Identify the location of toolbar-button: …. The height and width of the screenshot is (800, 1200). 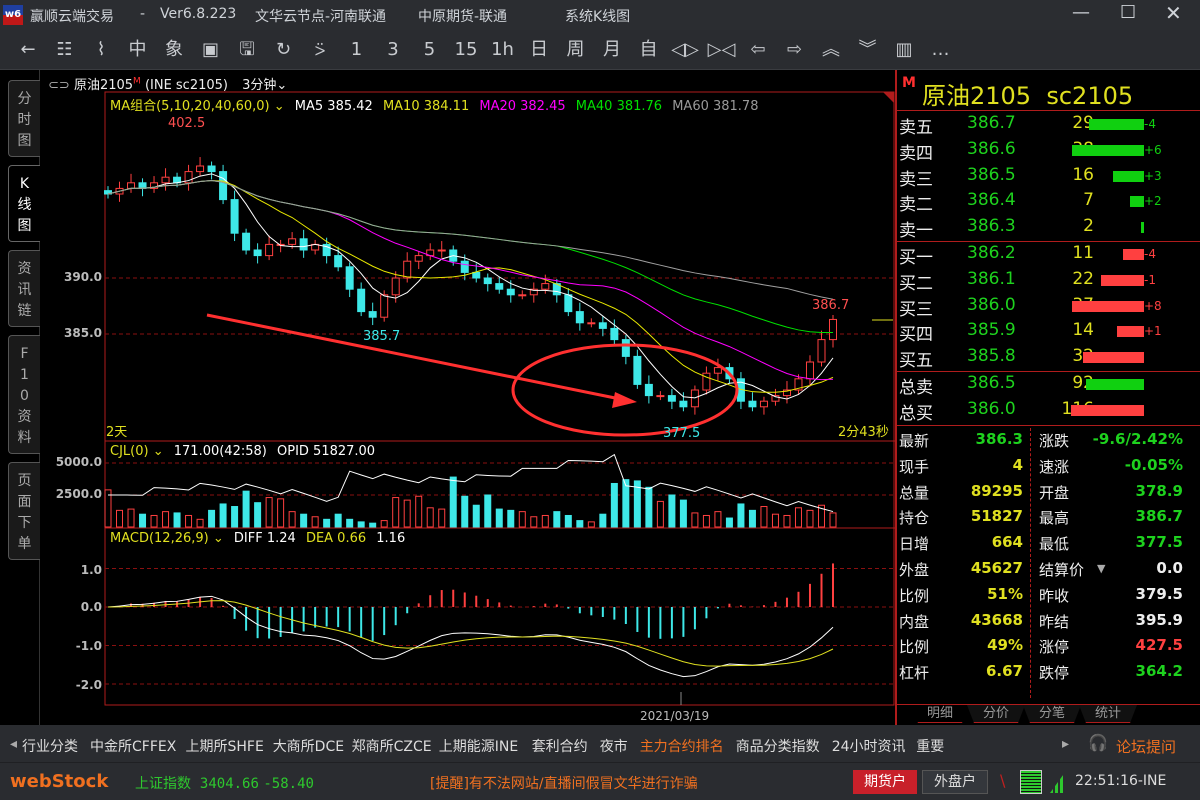
(940, 49).